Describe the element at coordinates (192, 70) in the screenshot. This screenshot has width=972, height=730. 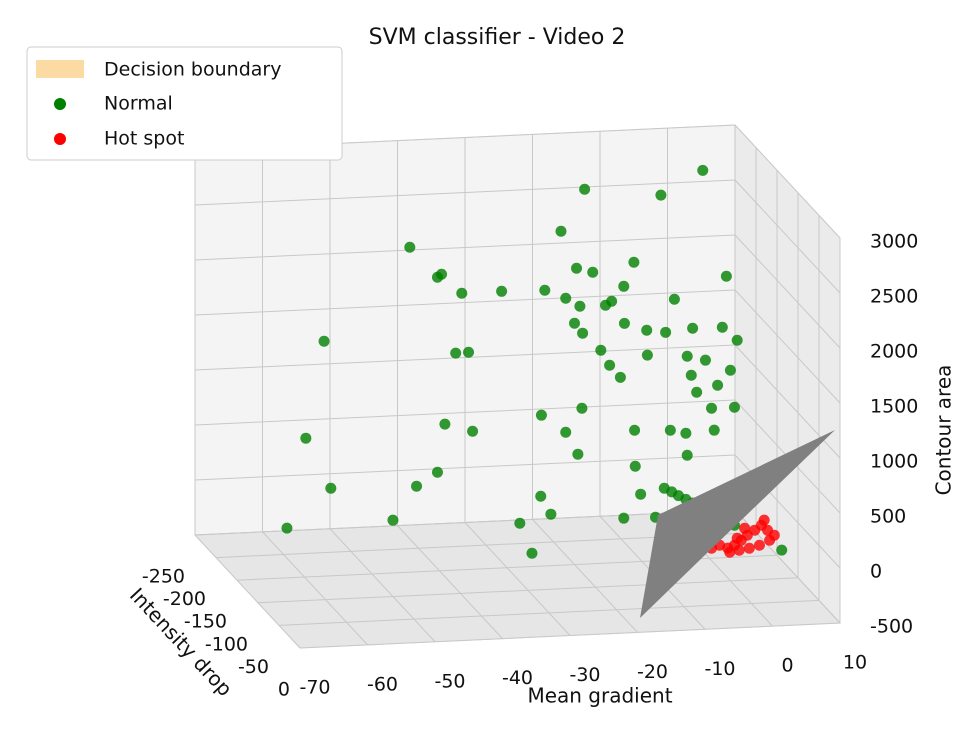
I see `legend-label: Decision boundary` at that location.